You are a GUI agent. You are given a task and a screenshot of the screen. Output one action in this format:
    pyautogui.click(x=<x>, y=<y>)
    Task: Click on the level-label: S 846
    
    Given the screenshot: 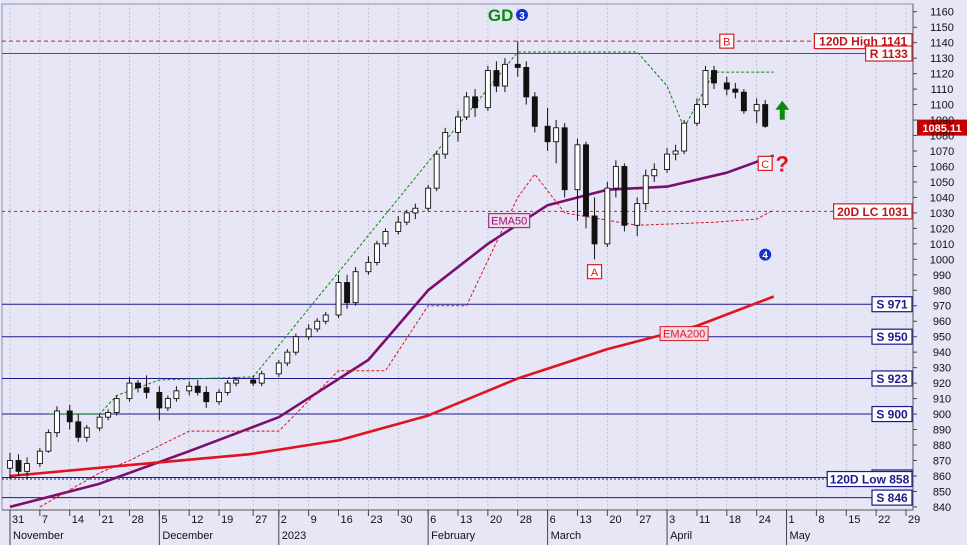 What is the action you would take?
    pyautogui.click(x=892, y=498)
    